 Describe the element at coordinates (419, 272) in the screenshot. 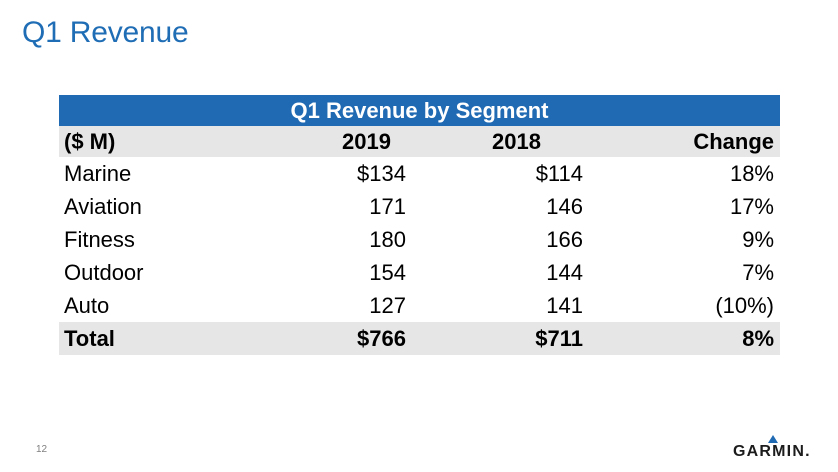

I see `table-row-outdoor: Outdoor 154 144 7%` at that location.